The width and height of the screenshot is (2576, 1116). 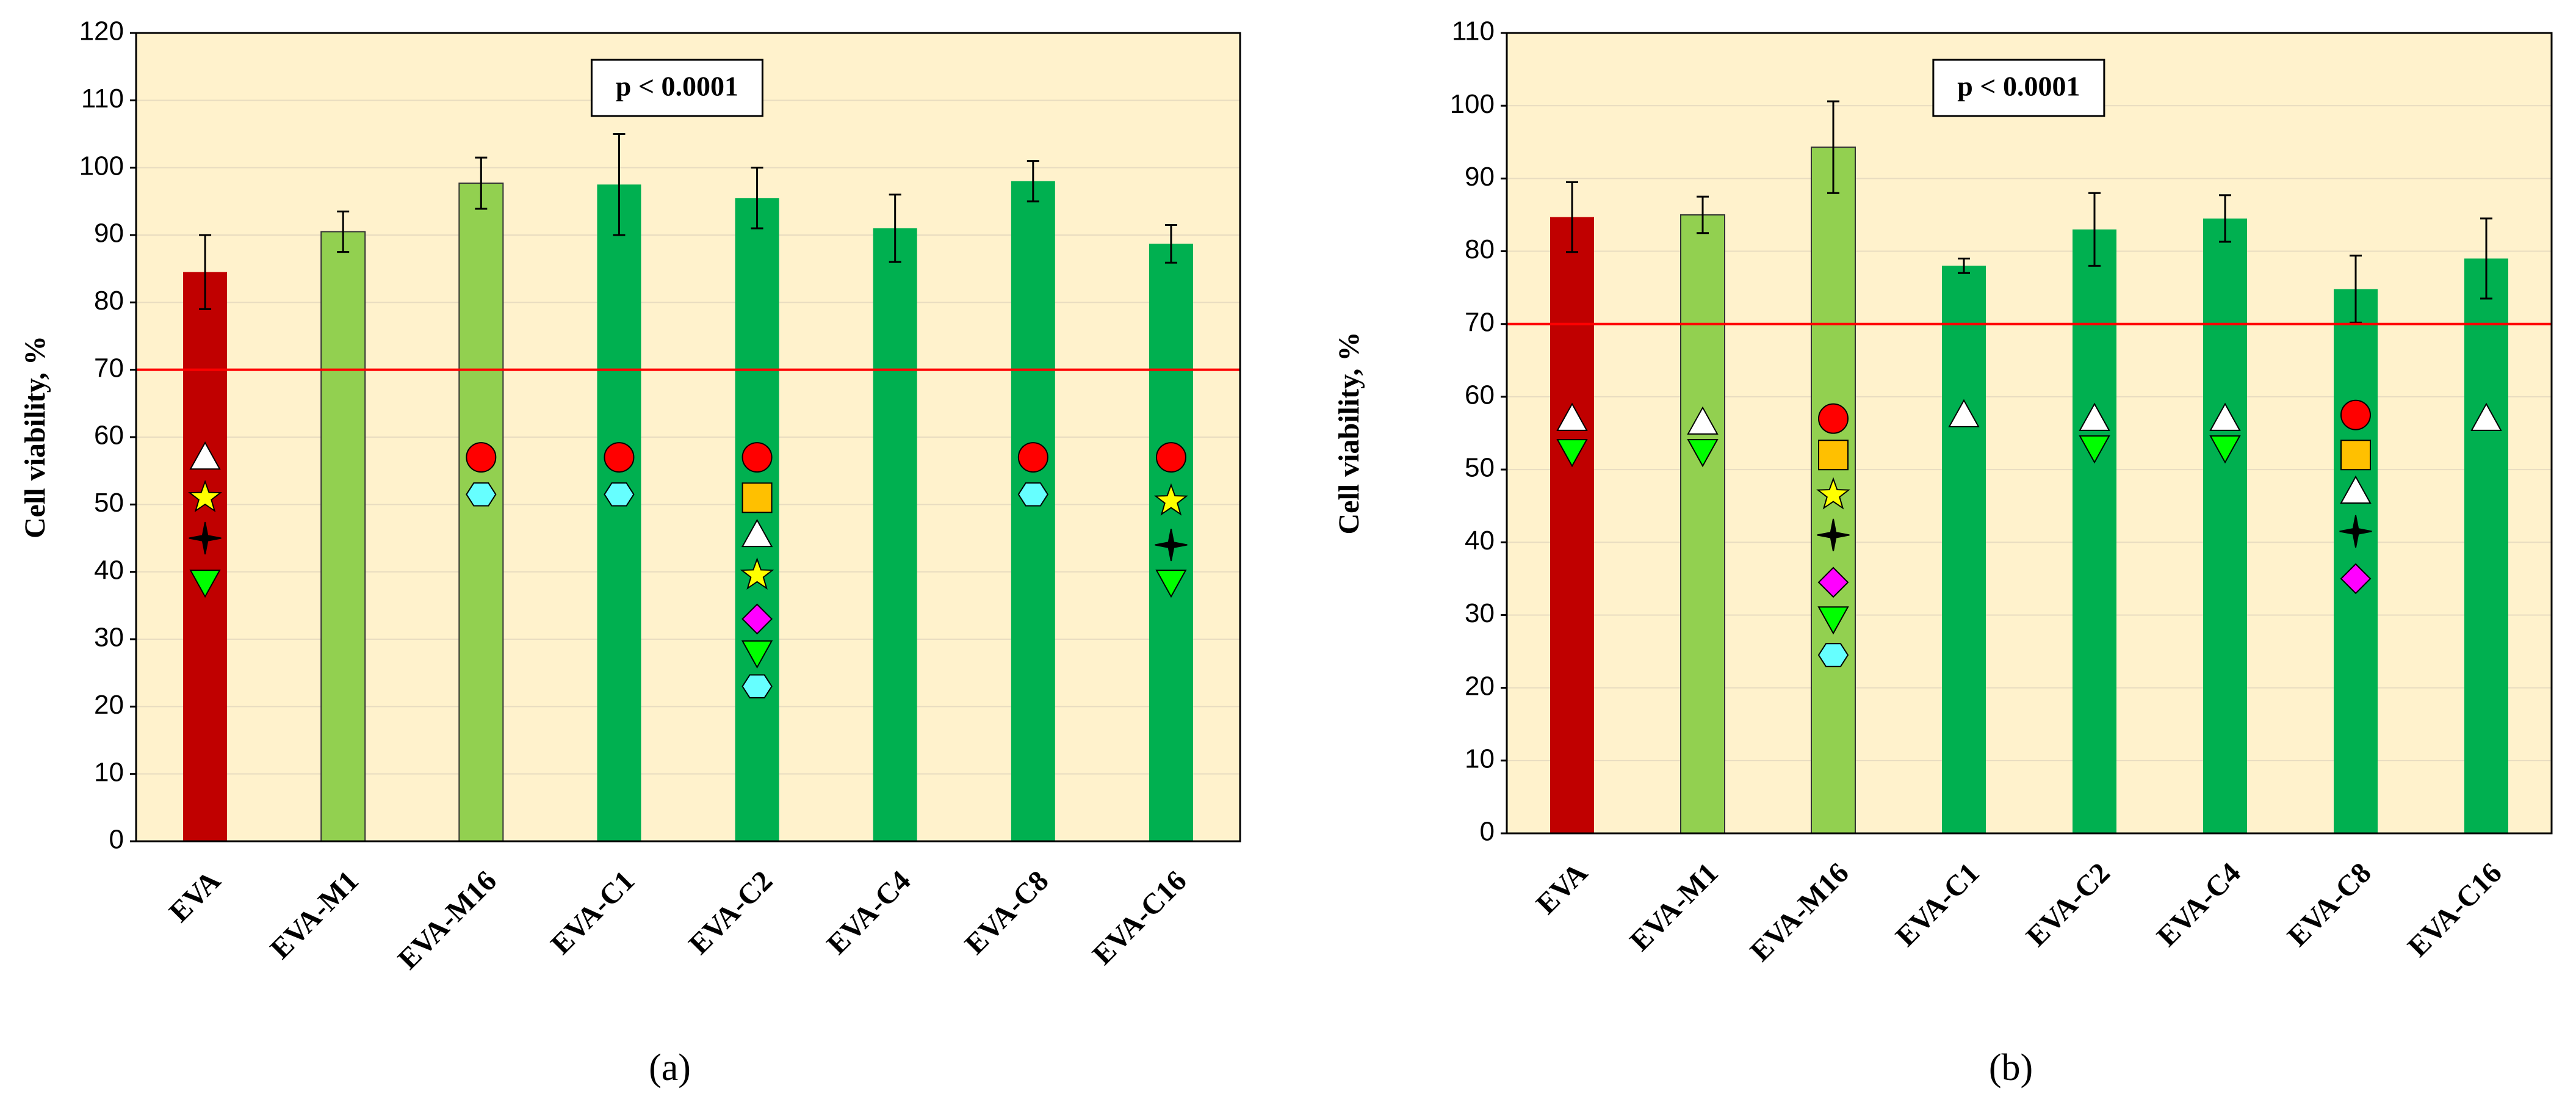 What do you see at coordinates (101, 31) in the screenshot?
I see `y-tick-label: 120` at bounding box center [101, 31].